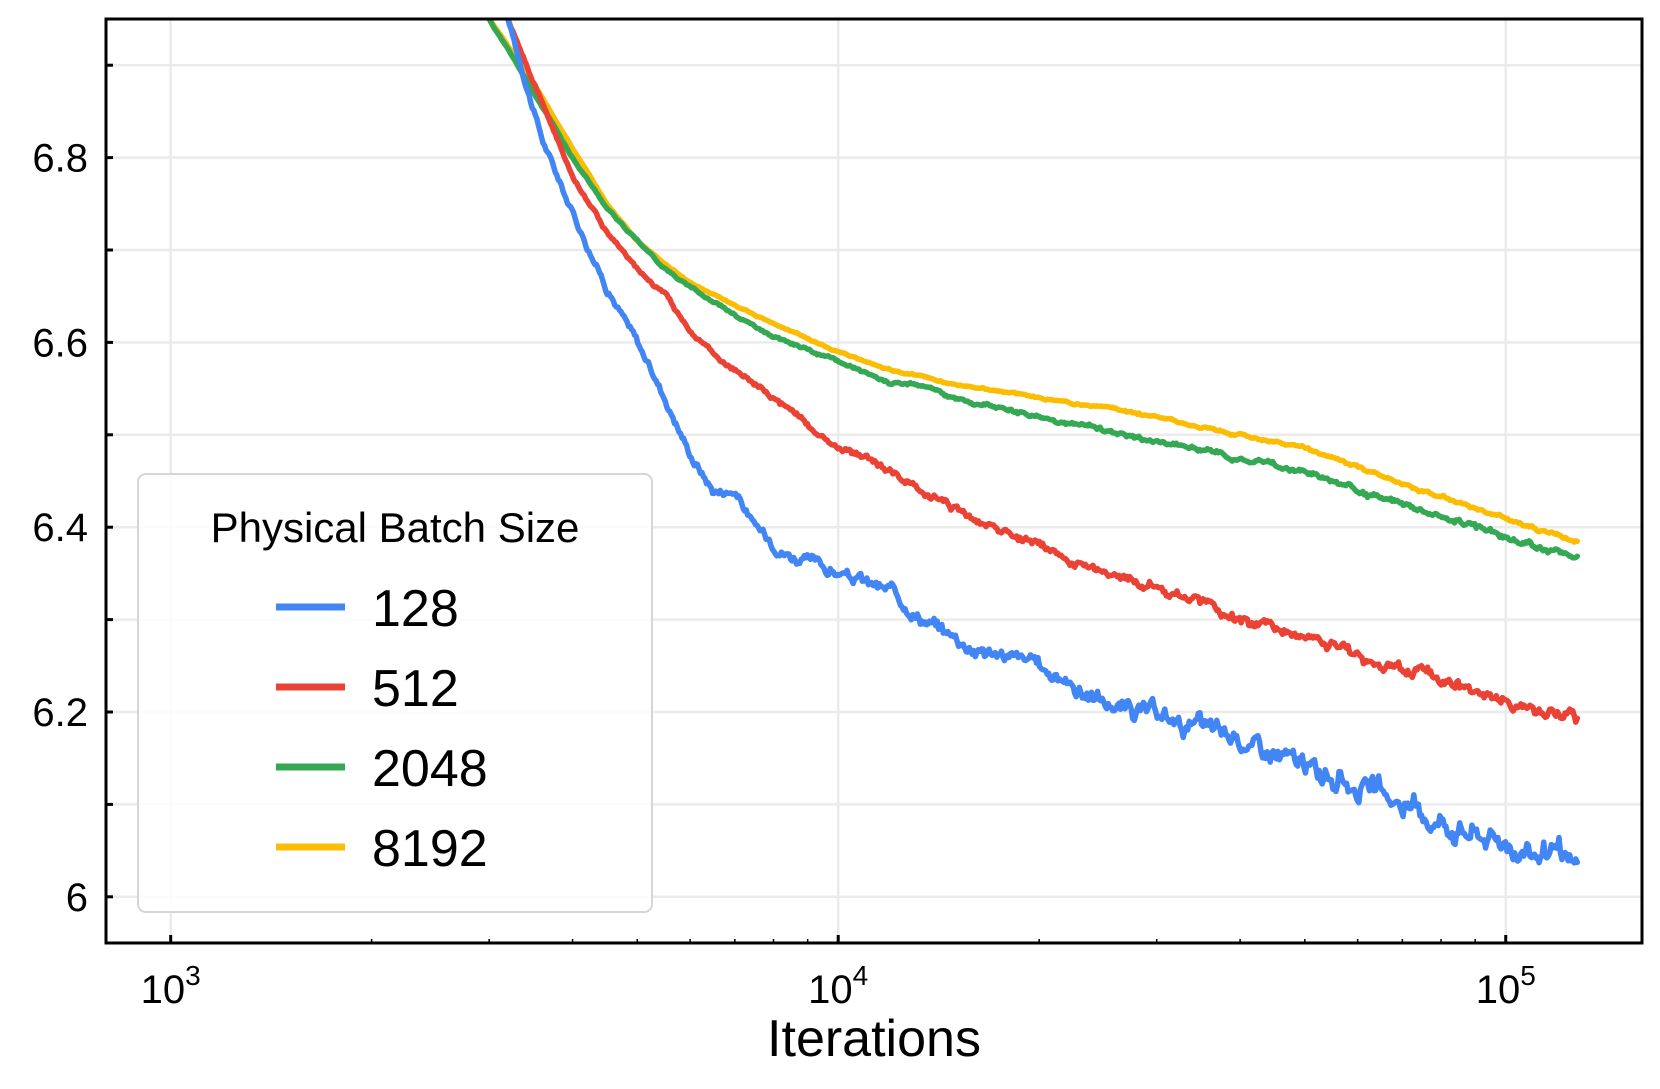  Describe the element at coordinates (415, 609) in the screenshot. I see `legend-label-128: 128` at that location.